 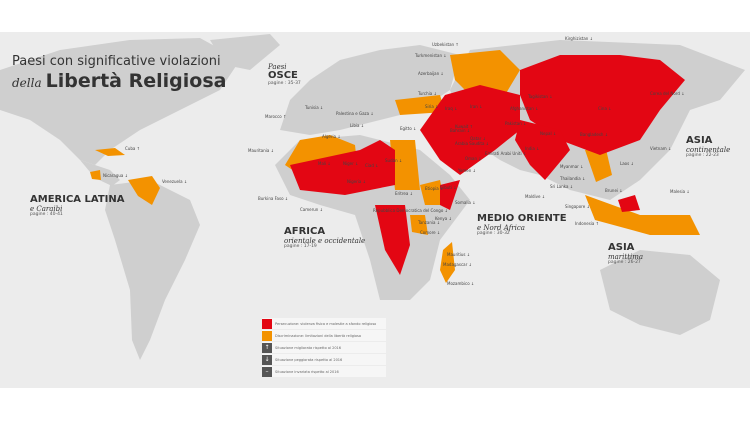 I want to click on greenland, so click(x=245, y=52).